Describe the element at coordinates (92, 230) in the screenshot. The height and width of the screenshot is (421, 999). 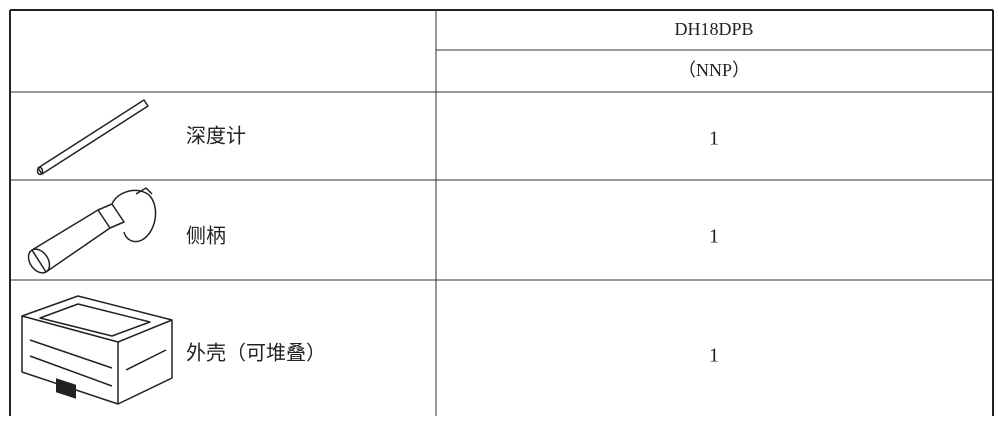
I see `side-handle-icon` at that location.